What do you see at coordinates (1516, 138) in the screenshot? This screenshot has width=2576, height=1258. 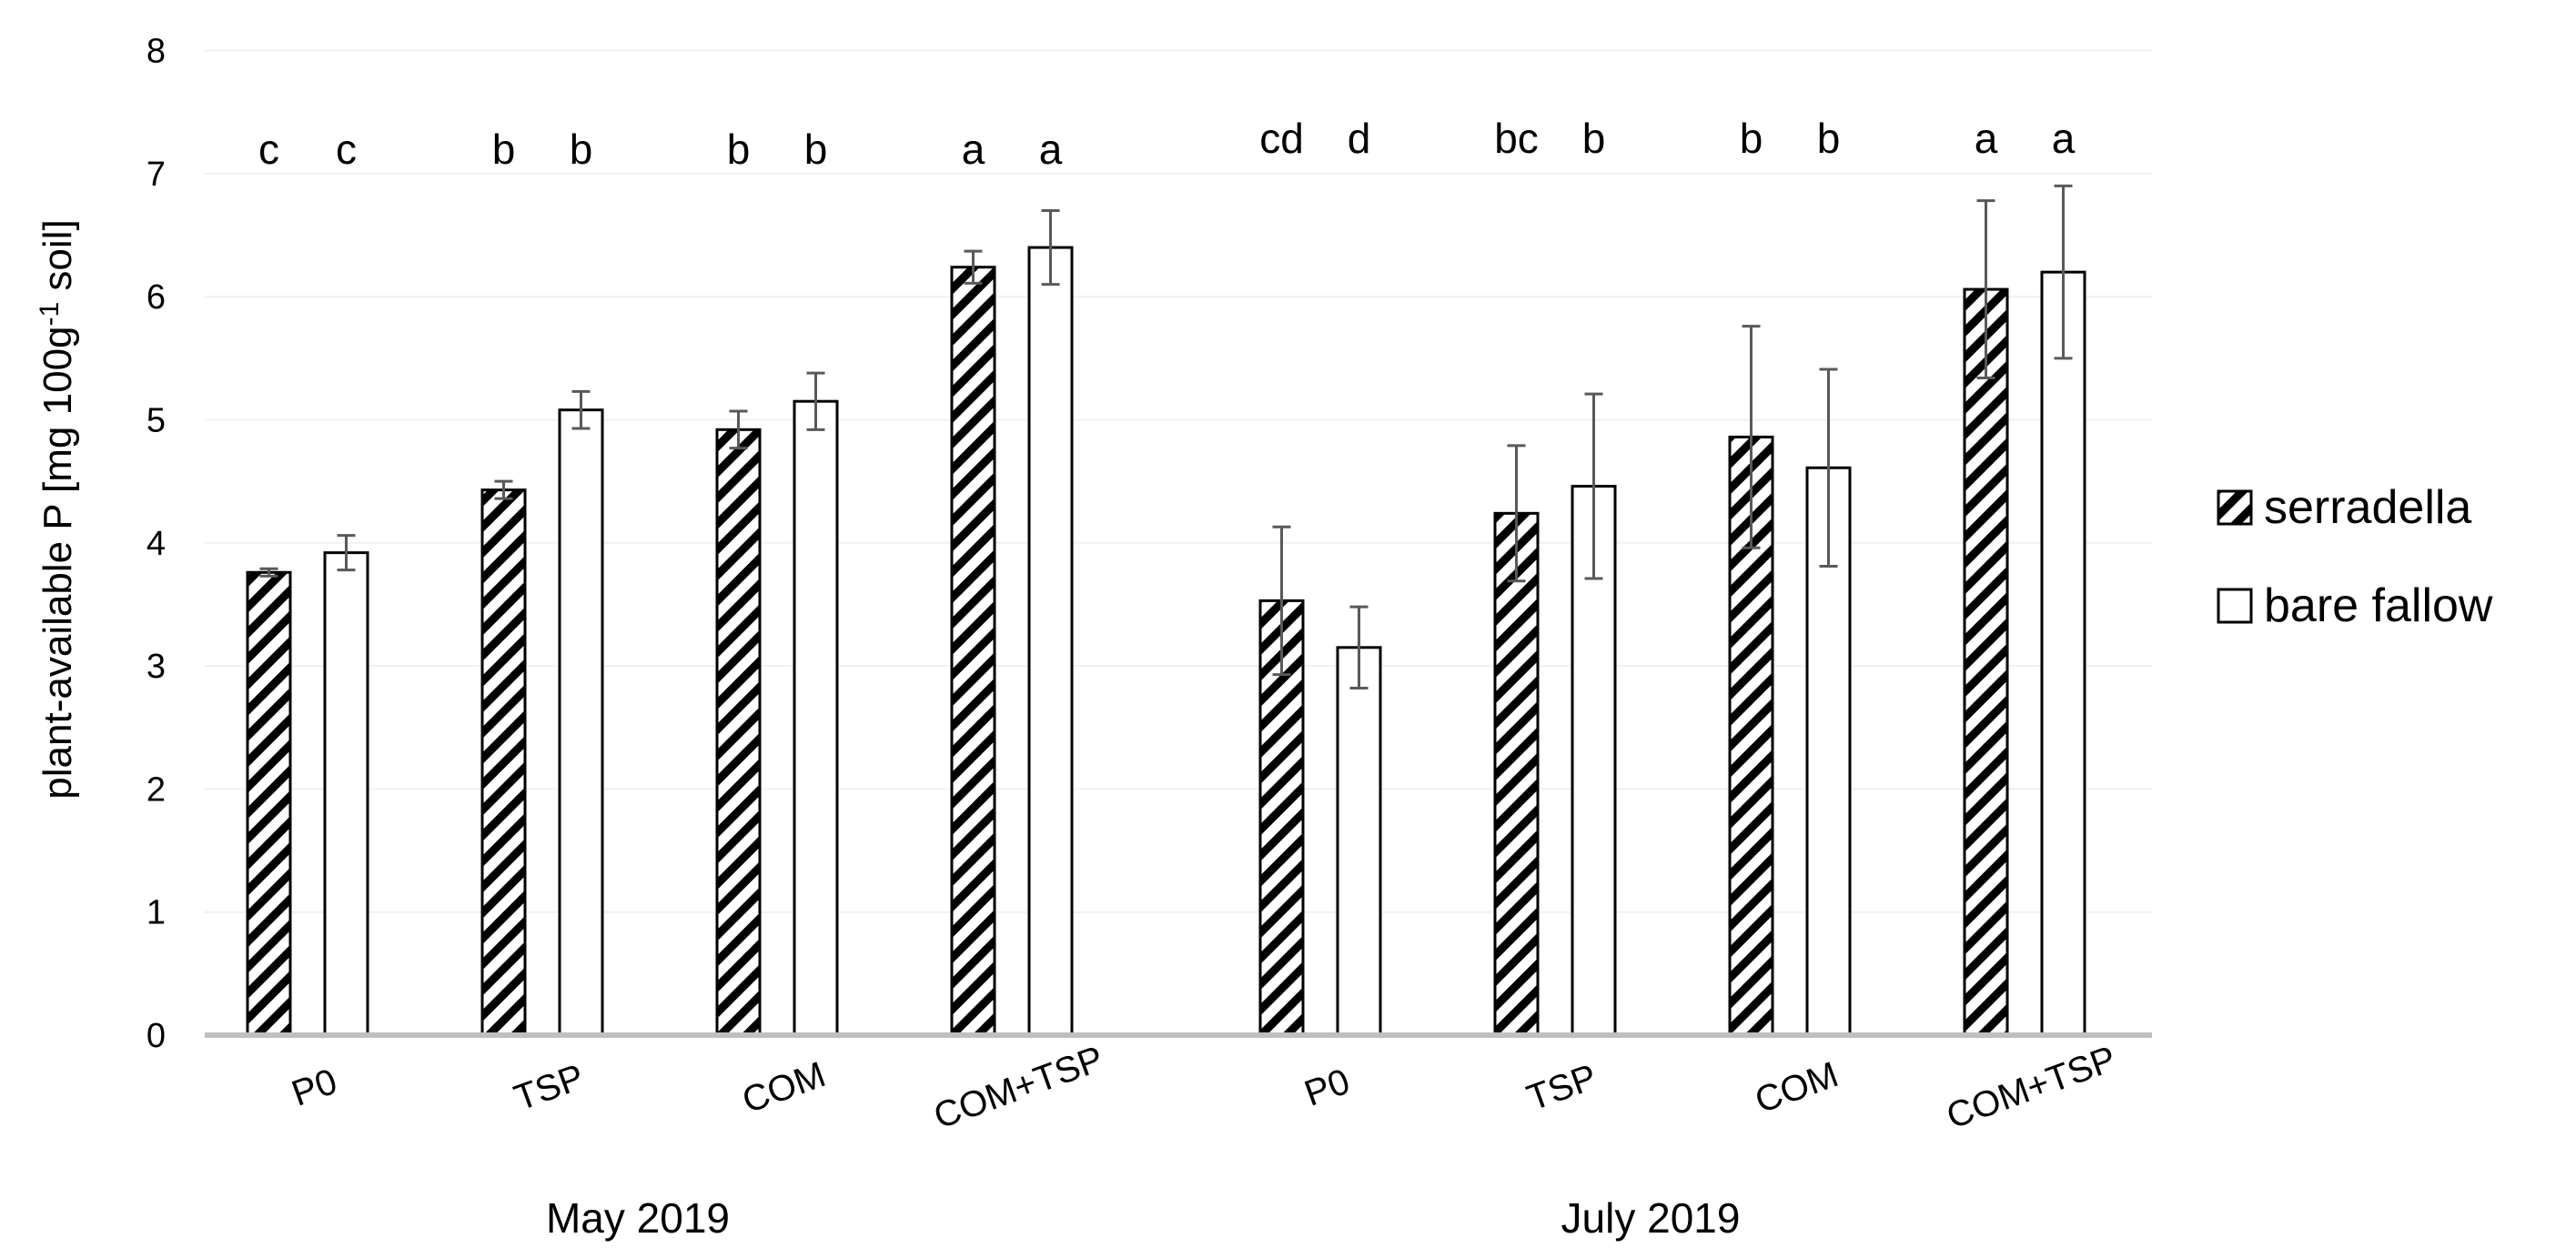 I see `significance-letter: bc` at bounding box center [1516, 138].